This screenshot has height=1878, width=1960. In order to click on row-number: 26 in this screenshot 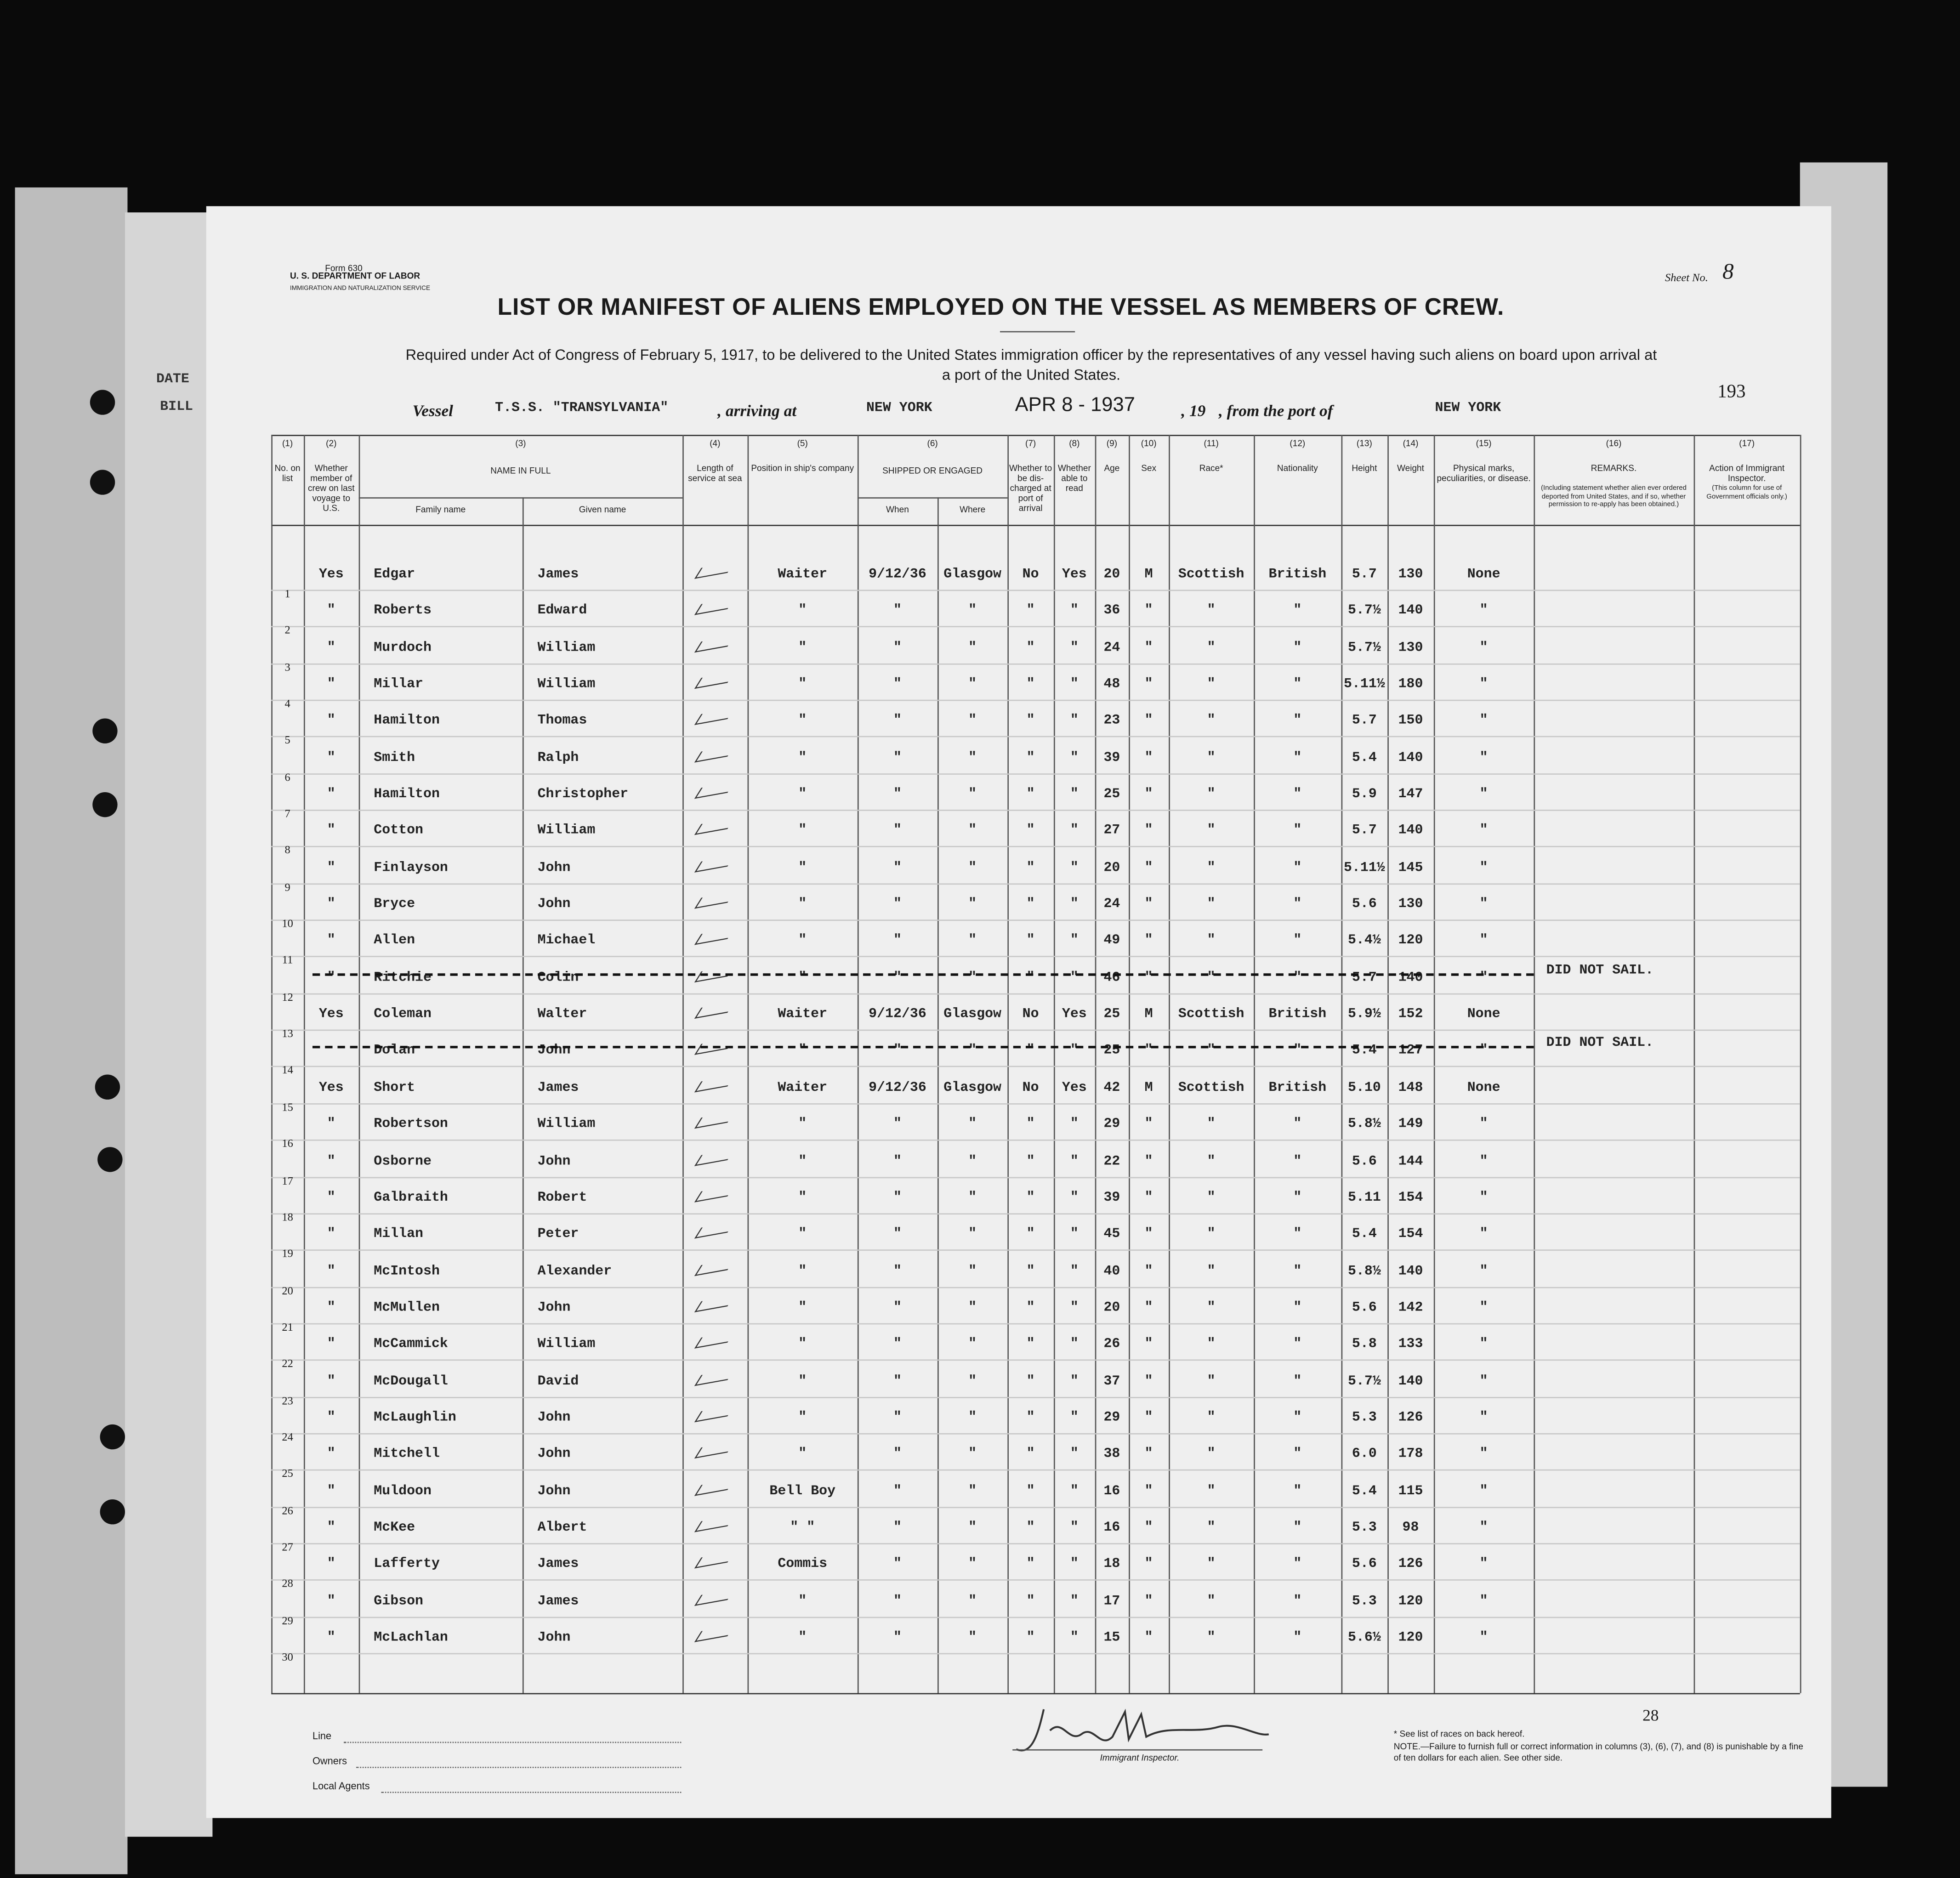, I will do `click(287, 1510)`.